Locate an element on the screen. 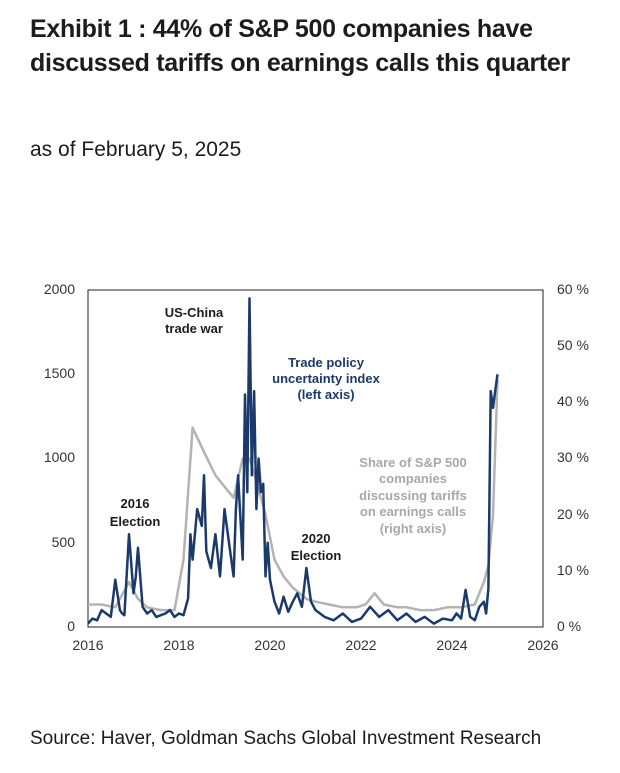 The height and width of the screenshot is (773, 620). annotation-line: (left axis) is located at coordinates (325, 394).